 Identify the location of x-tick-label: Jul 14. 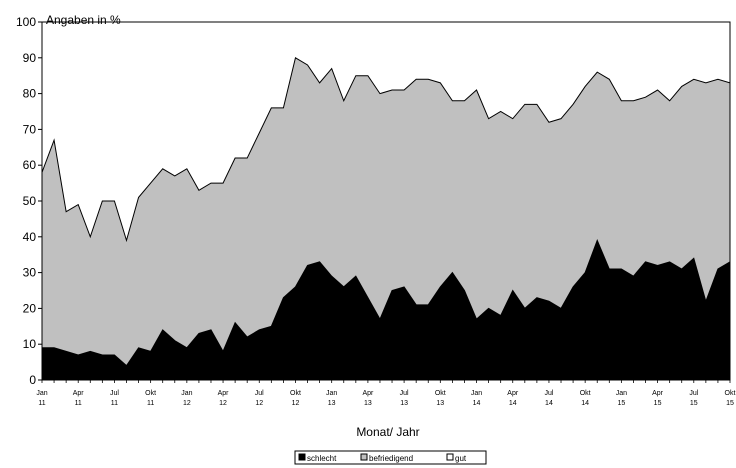
(548, 398).